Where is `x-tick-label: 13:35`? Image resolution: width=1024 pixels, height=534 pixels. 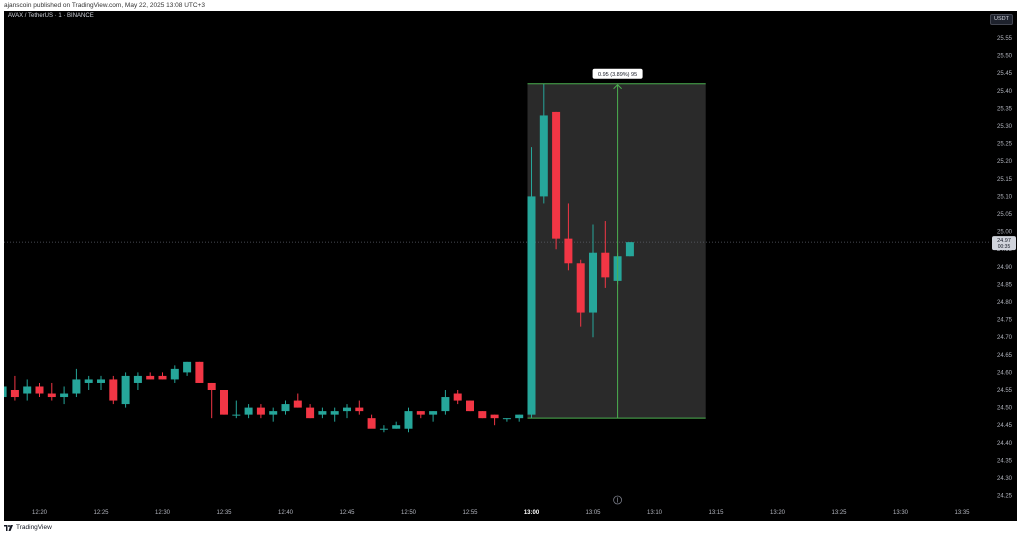
x-tick-label: 13:35 is located at coordinates (962, 513).